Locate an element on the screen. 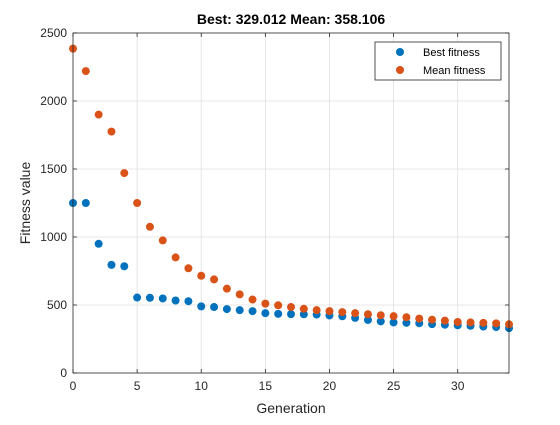 The height and width of the screenshot is (425, 560). x-tick-label: 5 is located at coordinates (137, 386).